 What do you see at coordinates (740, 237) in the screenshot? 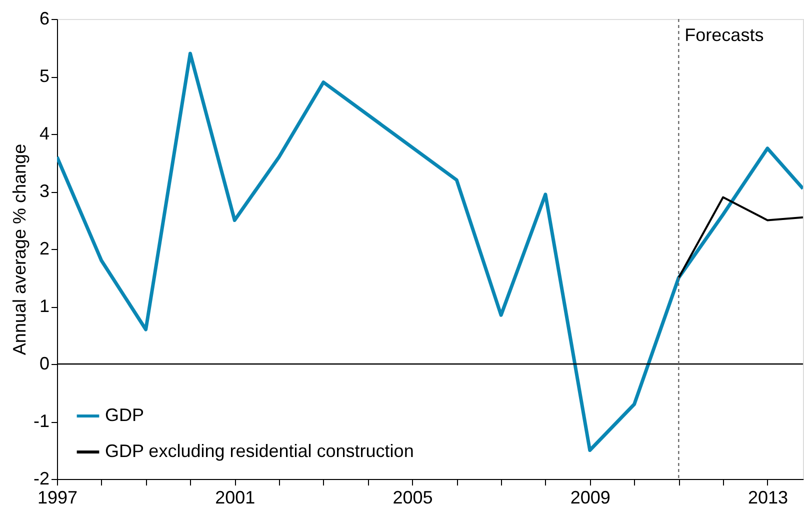
I see `line-series` at bounding box center [740, 237].